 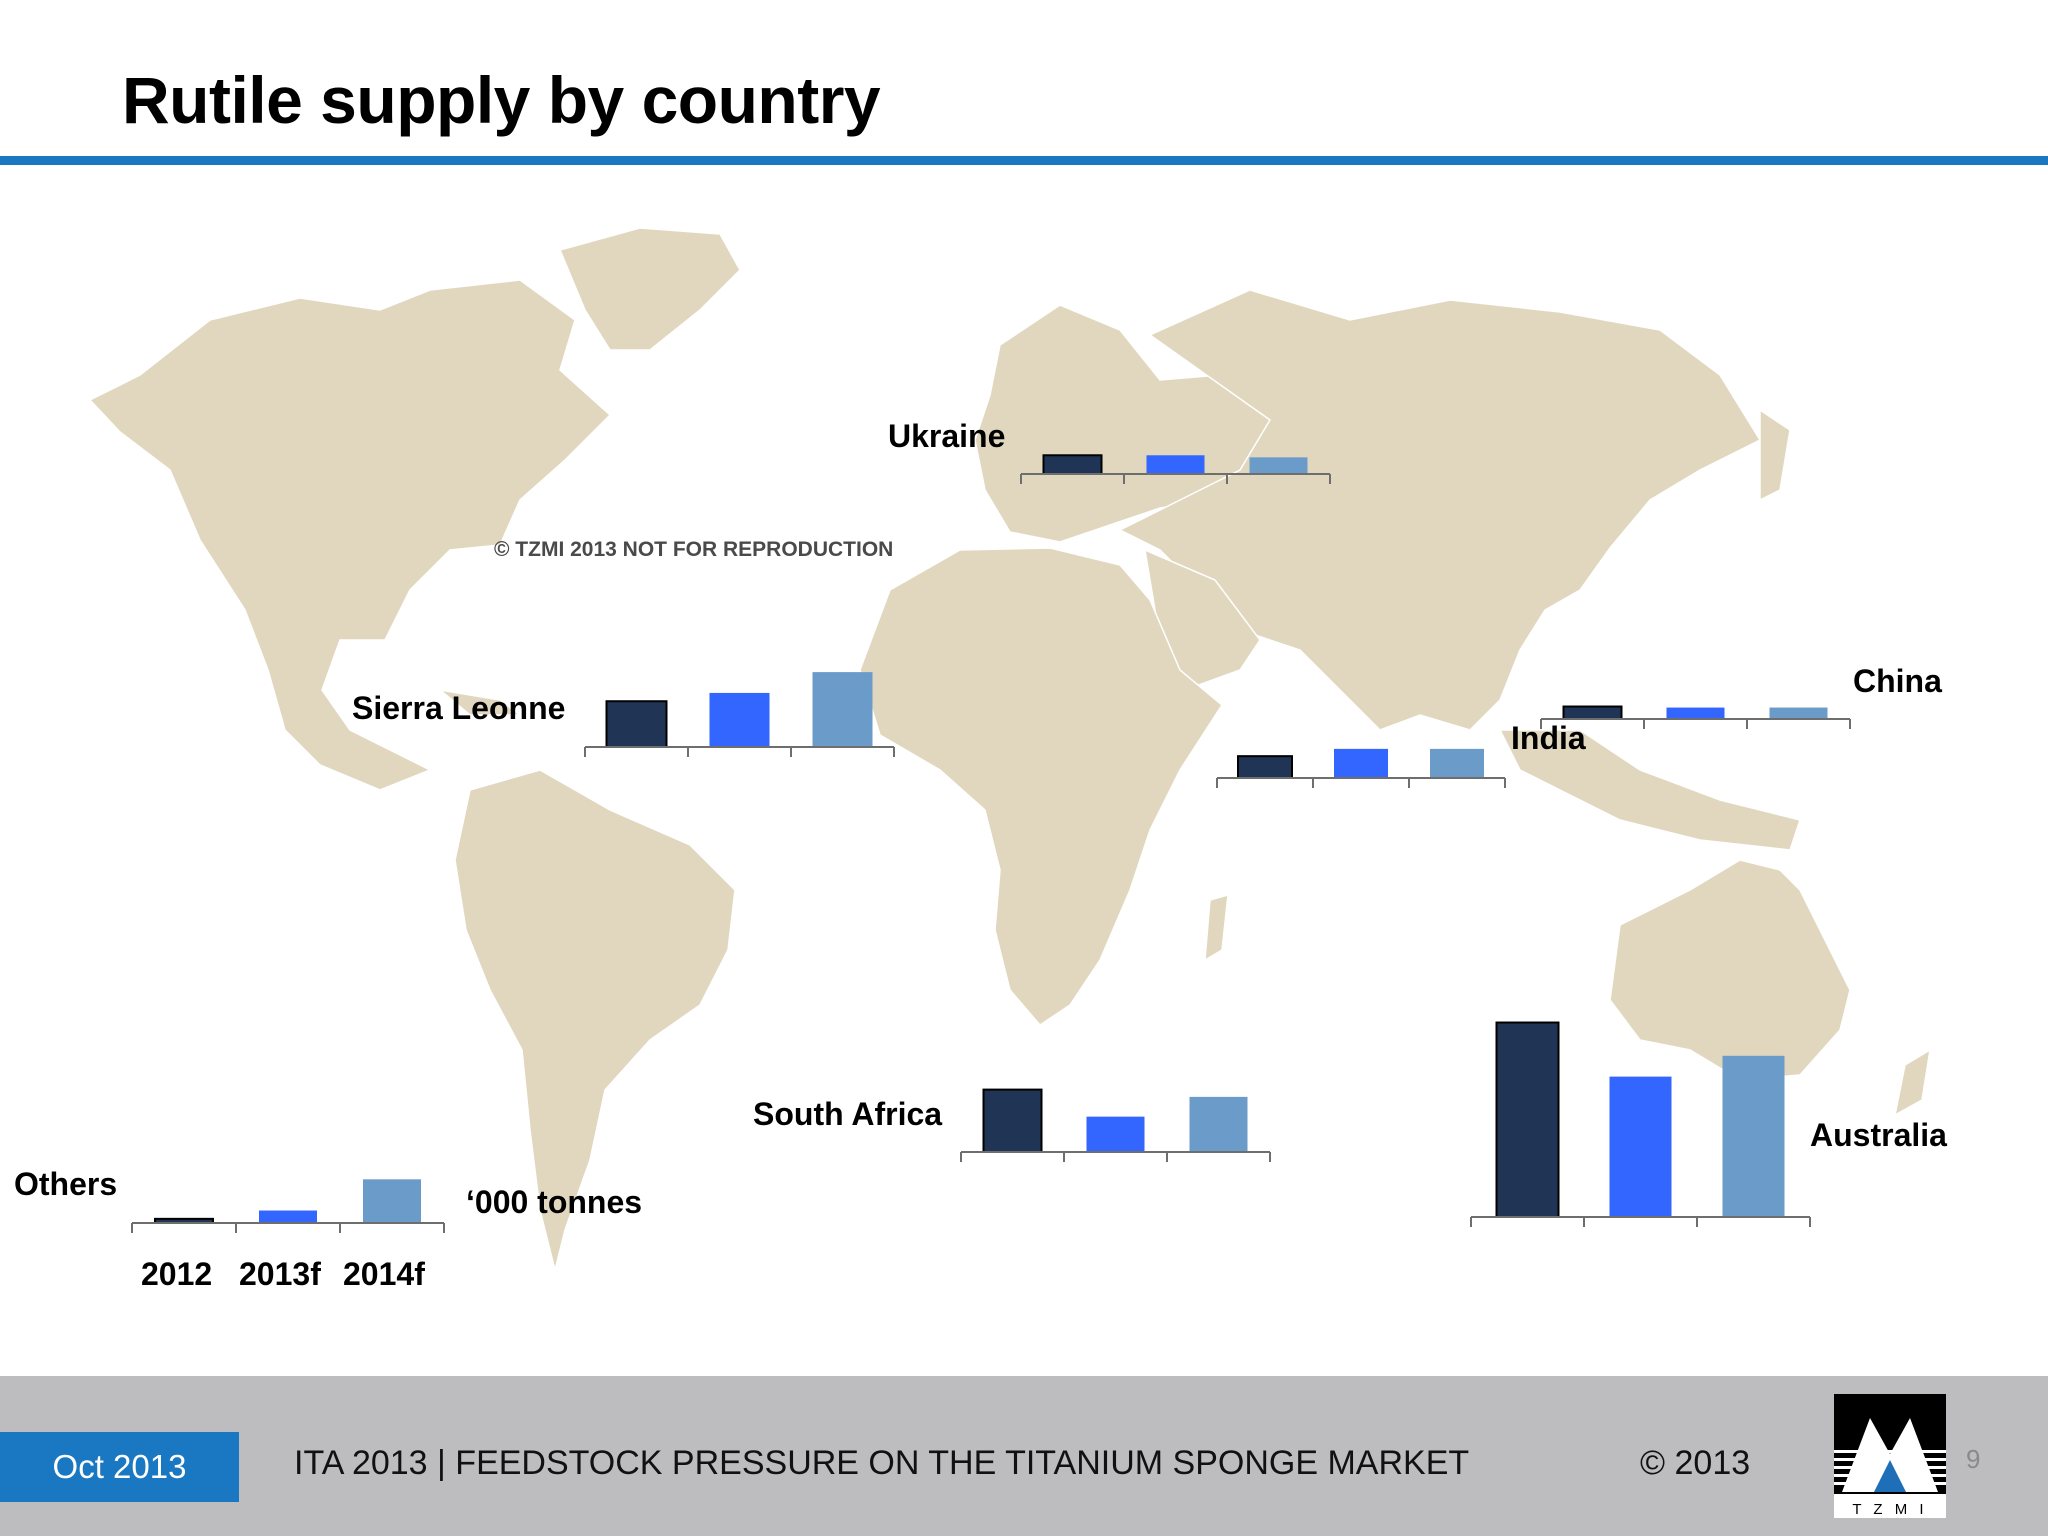 What do you see at coordinates (842, 709) in the screenshot?
I see `bar-sierra-leonne-2014f` at bounding box center [842, 709].